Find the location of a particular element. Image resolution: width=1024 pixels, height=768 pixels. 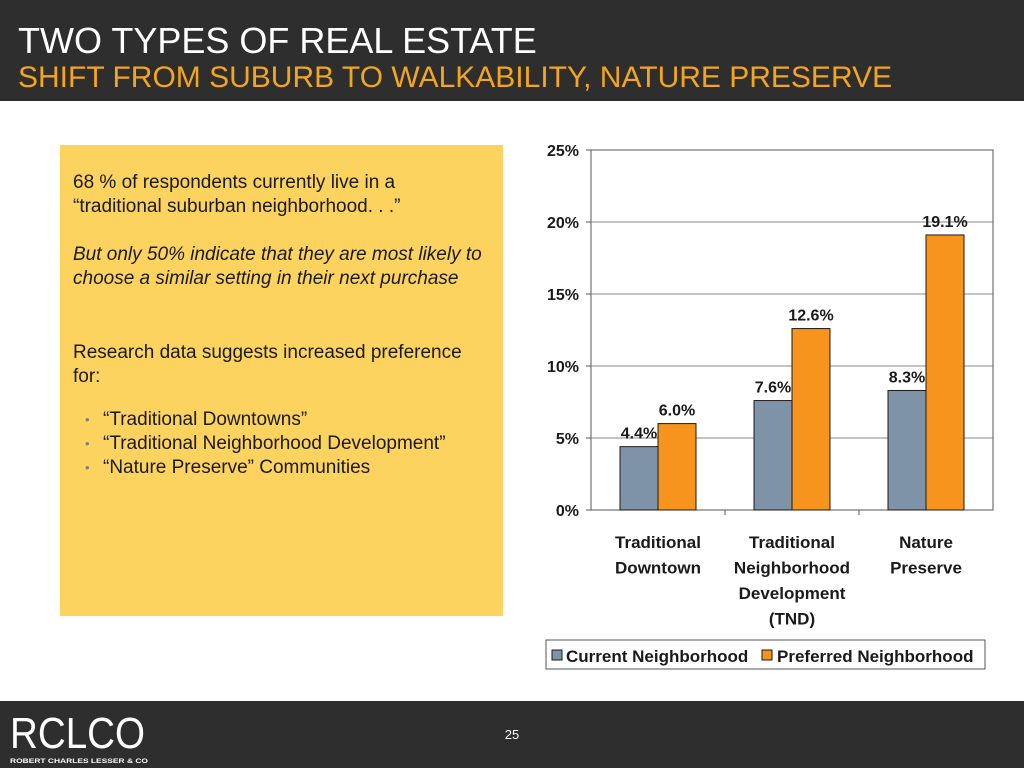

list-item-label: “Traditional Neighborhood Development” is located at coordinates (274, 443).